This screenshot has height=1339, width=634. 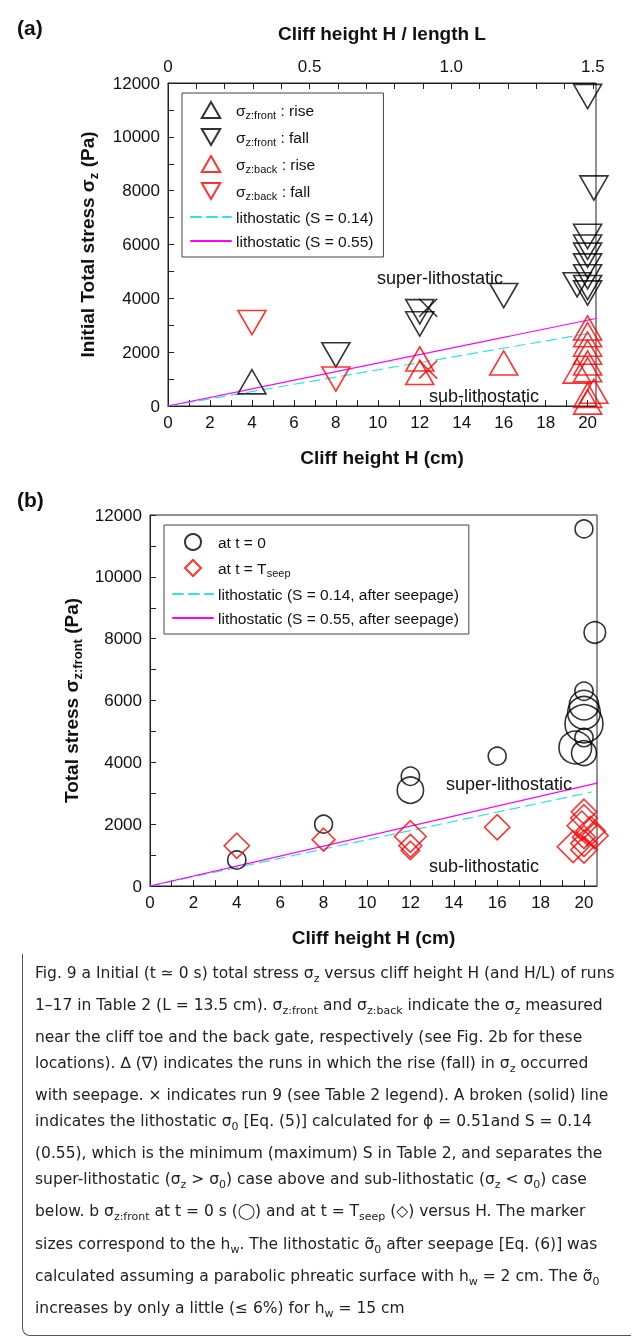 What do you see at coordinates (30, 27) in the screenshot?
I see `chart-title: (a)` at bounding box center [30, 27].